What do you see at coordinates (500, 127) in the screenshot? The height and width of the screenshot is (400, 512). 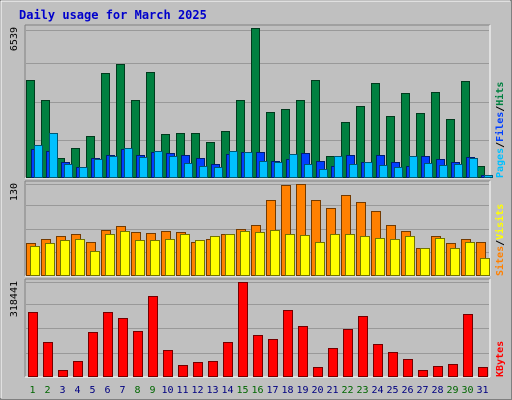 I see `legend-item: Files` at bounding box center [500, 127].